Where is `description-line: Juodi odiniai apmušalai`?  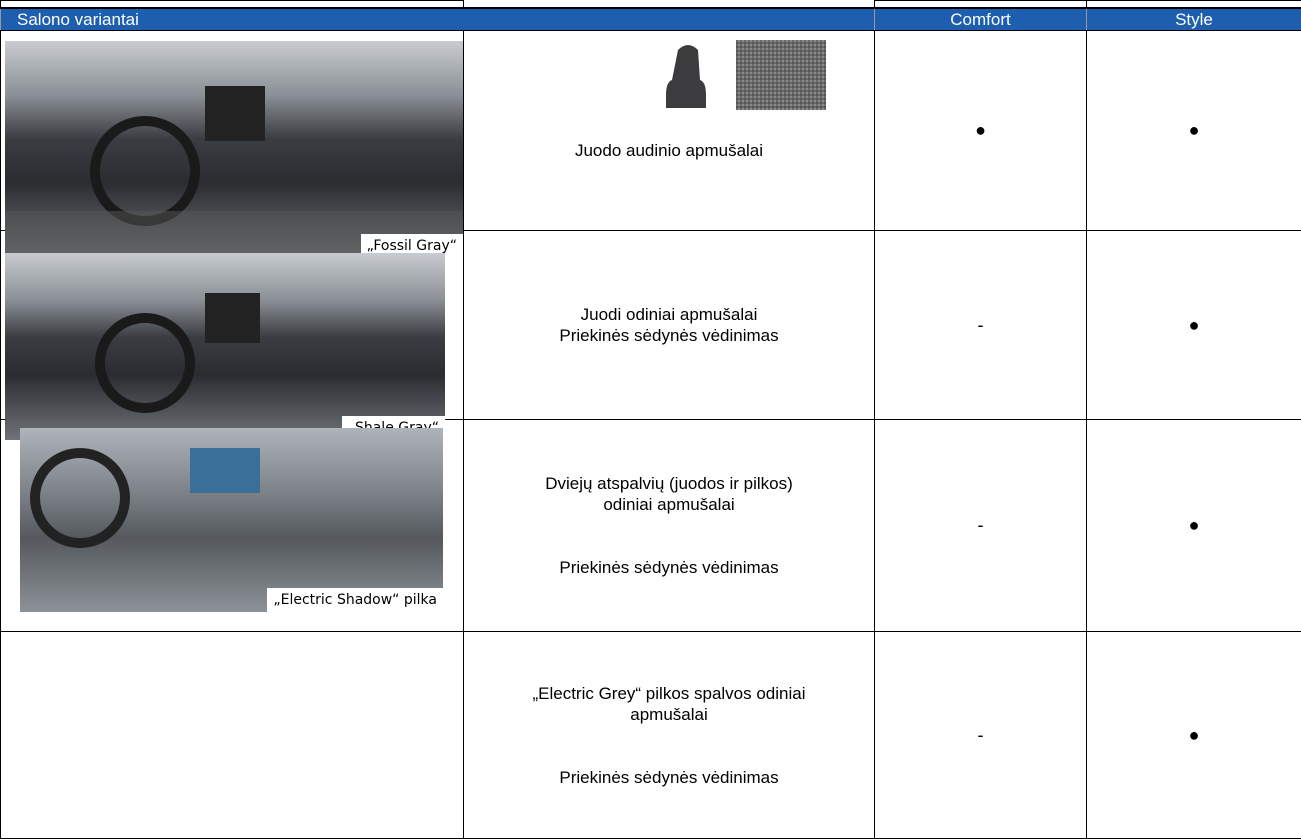
description-line: Juodi odiniai apmušalai is located at coordinates (669, 314).